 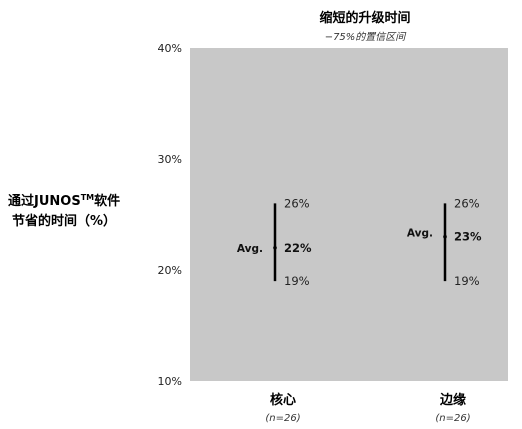 I want to click on y-tick-label: 20%, so click(x=170, y=270).